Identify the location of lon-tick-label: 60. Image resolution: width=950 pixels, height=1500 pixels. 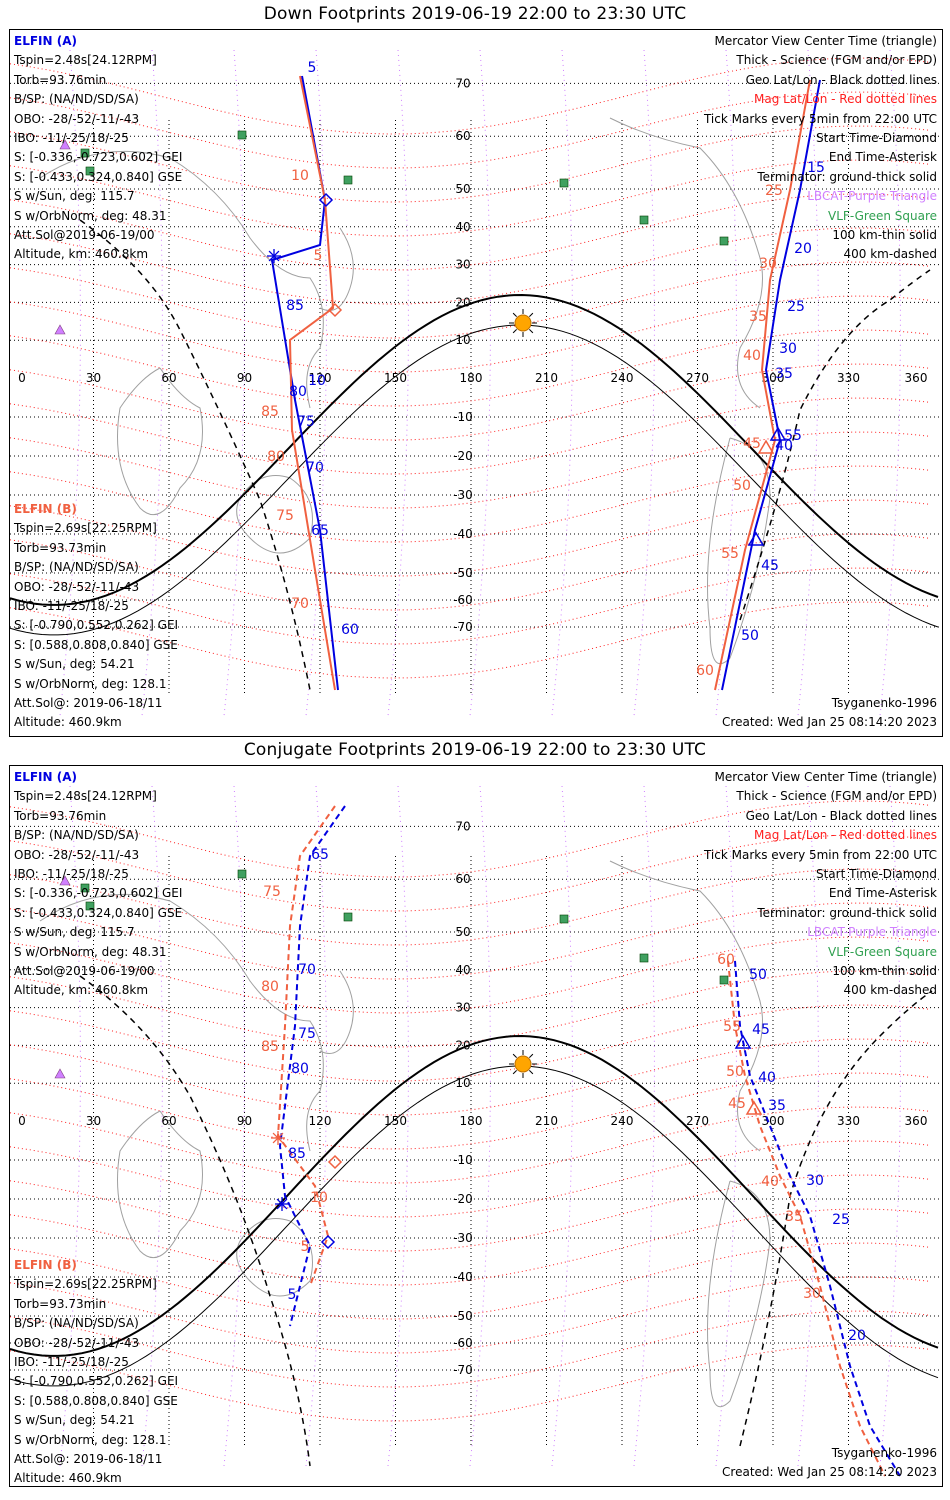
(168, 1121).